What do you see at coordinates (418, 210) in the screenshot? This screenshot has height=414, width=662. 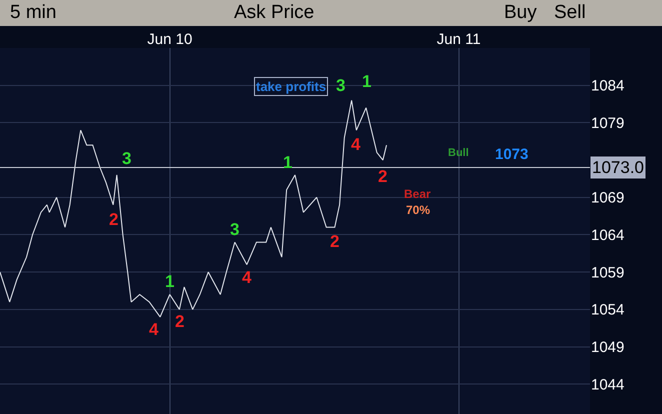 I see `annotation: 70%` at bounding box center [418, 210].